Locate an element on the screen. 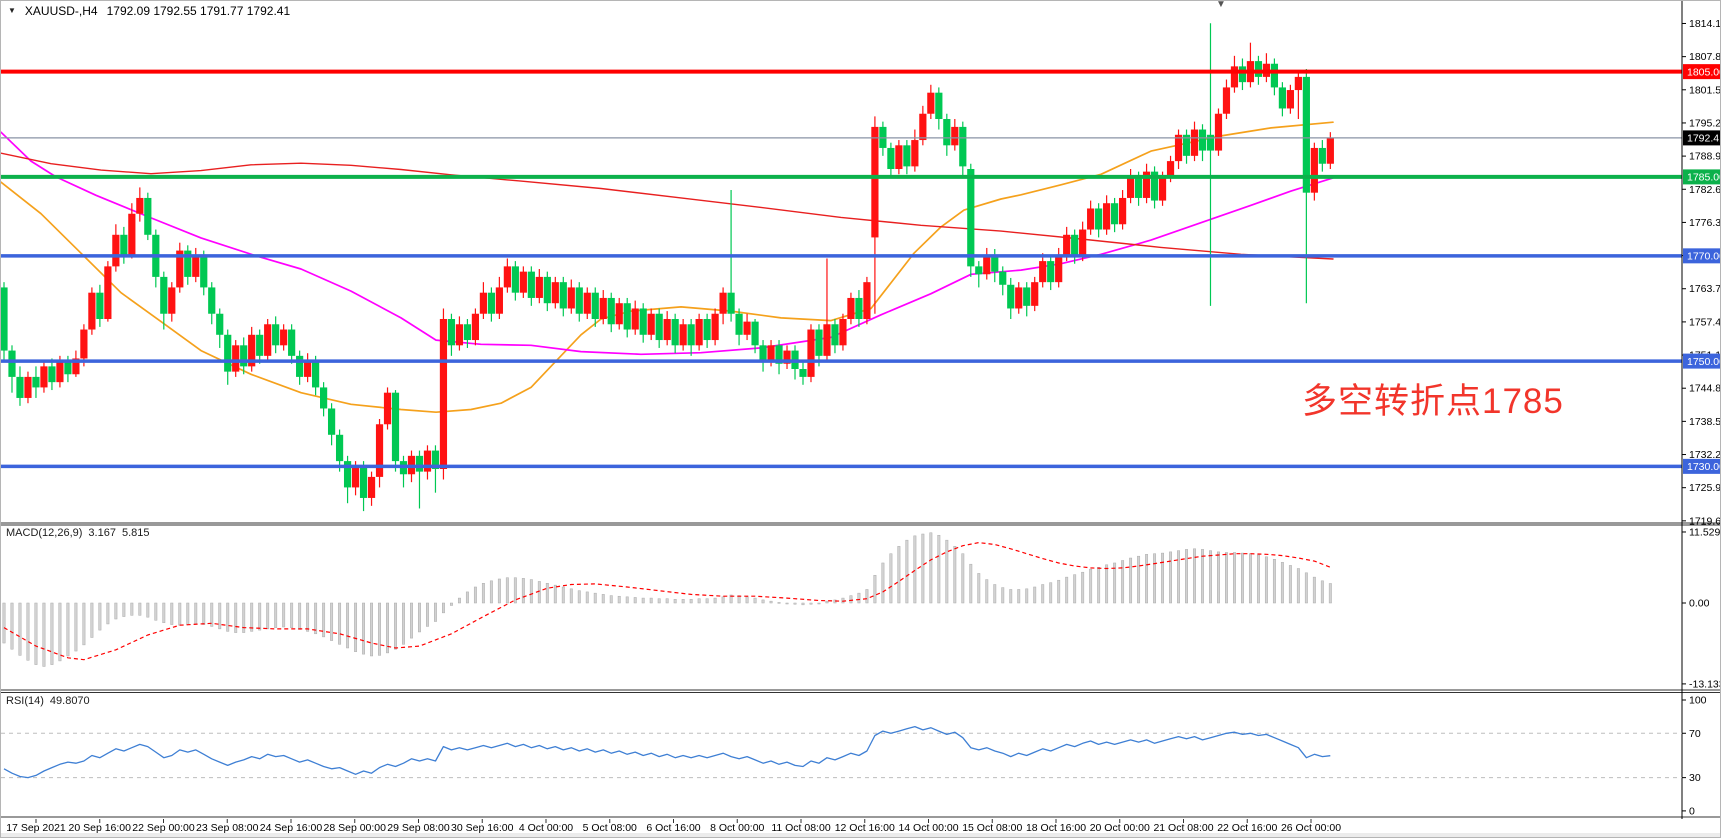 The image size is (1721, 838). svg-text: 29 Sep 08:00 is located at coordinates (418, 828).